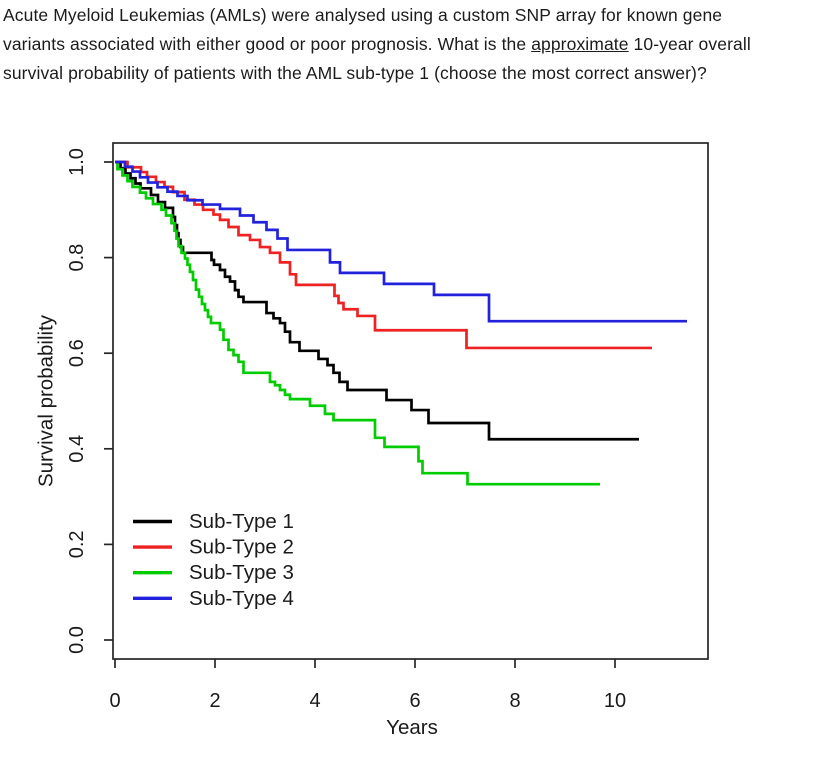 This screenshot has height=758, width=823. Describe the element at coordinates (114, 701) in the screenshot. I see `x-axis-tick-label: 0` at that location.